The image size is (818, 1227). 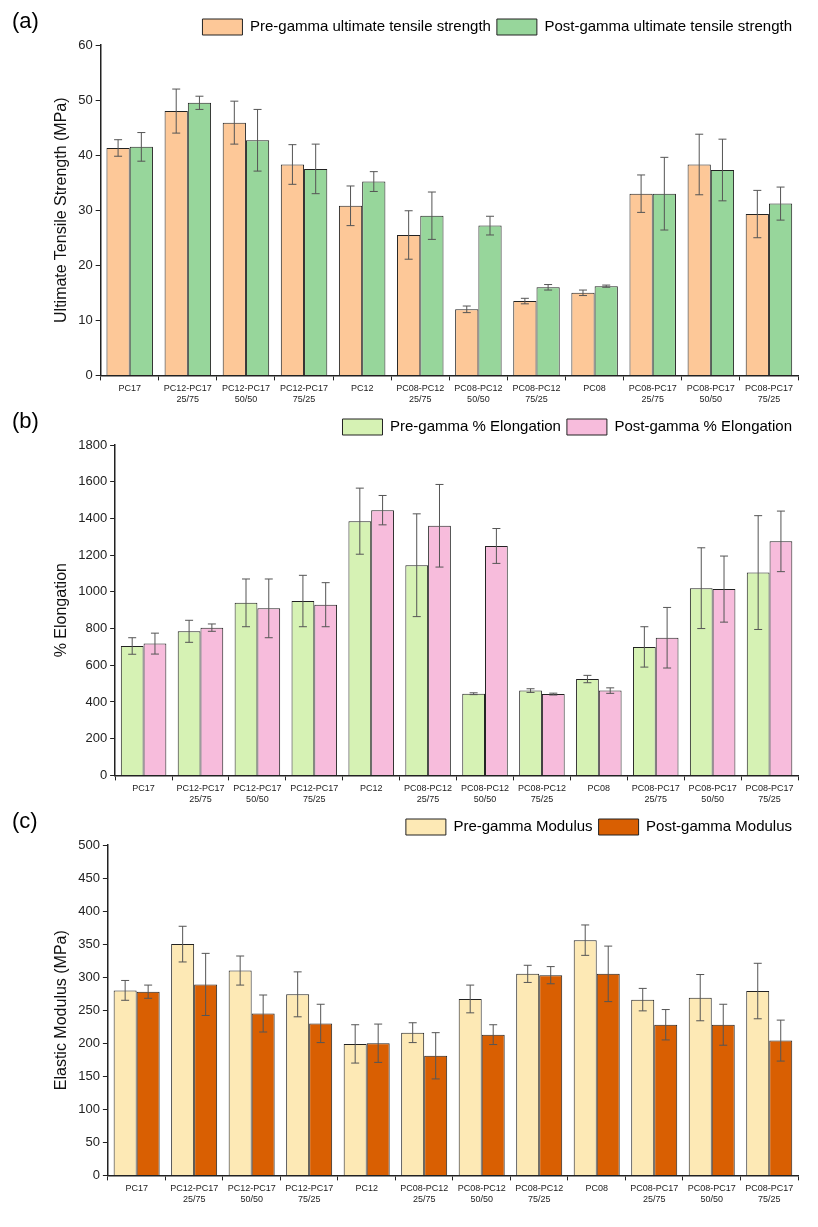 What do you see at coordinates (93, 481) in the screenshot?
I see `y-tick-label: 1600` at bounding box center [93, 481].